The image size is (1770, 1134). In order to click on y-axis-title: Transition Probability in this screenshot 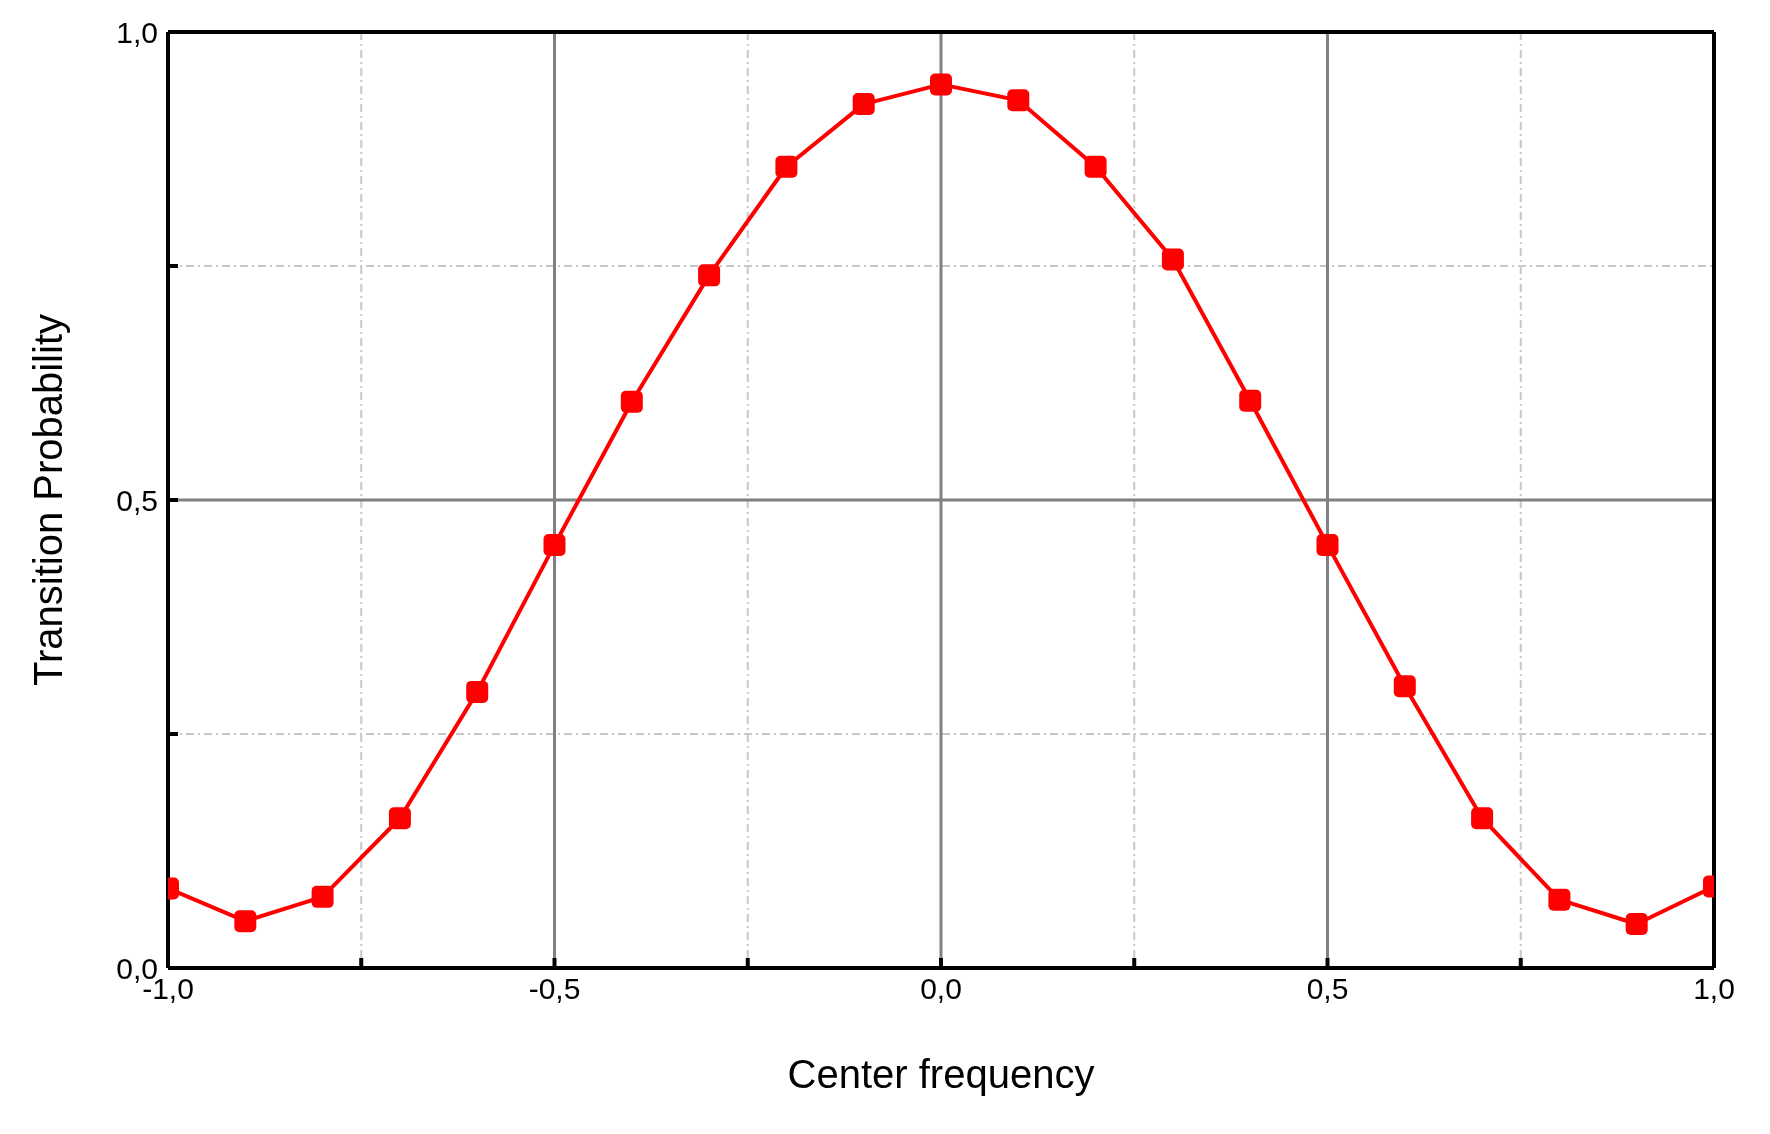, I will do `click(48, 500)`.